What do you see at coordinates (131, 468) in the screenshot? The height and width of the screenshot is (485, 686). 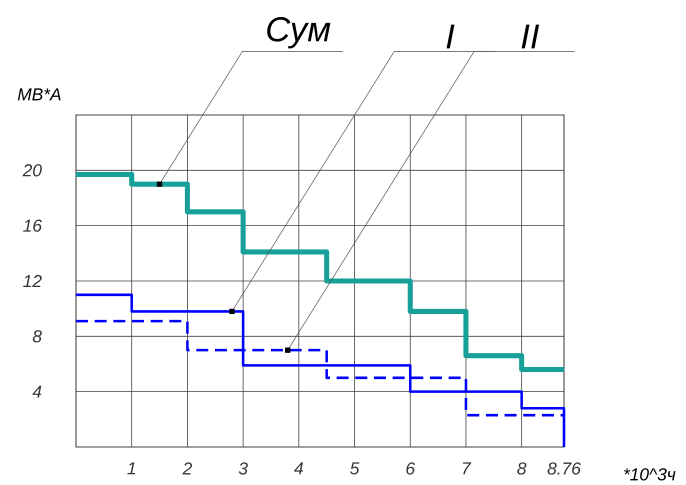 I see `x-tick-label: 1` at bounding box center [131, 468].